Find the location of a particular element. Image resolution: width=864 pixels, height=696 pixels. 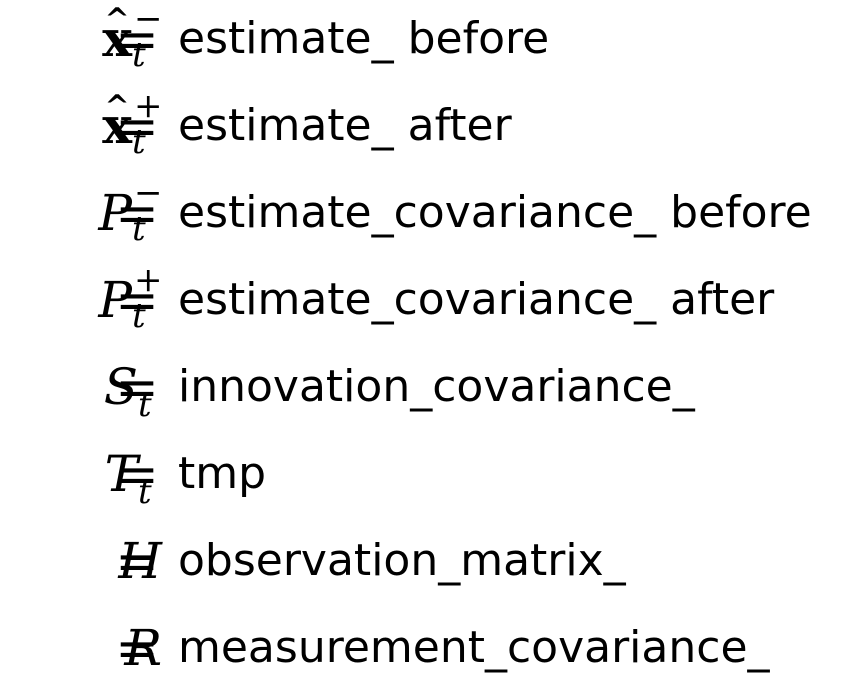

equation-lhs: ^ x + t is located at coordinates (132, 130).